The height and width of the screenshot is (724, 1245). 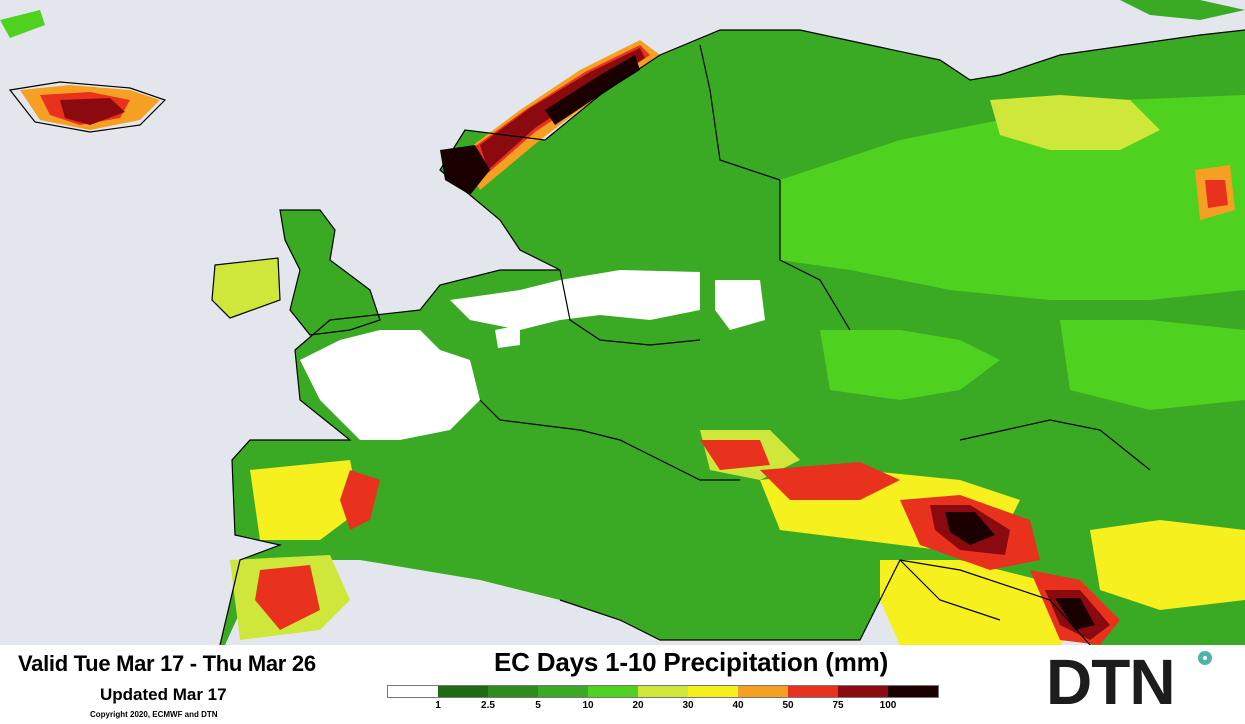 What do you see at coordinates (838, 705) in the screenshot?
I see `legend-tick-label: 75` at bounding box center [838, 705].